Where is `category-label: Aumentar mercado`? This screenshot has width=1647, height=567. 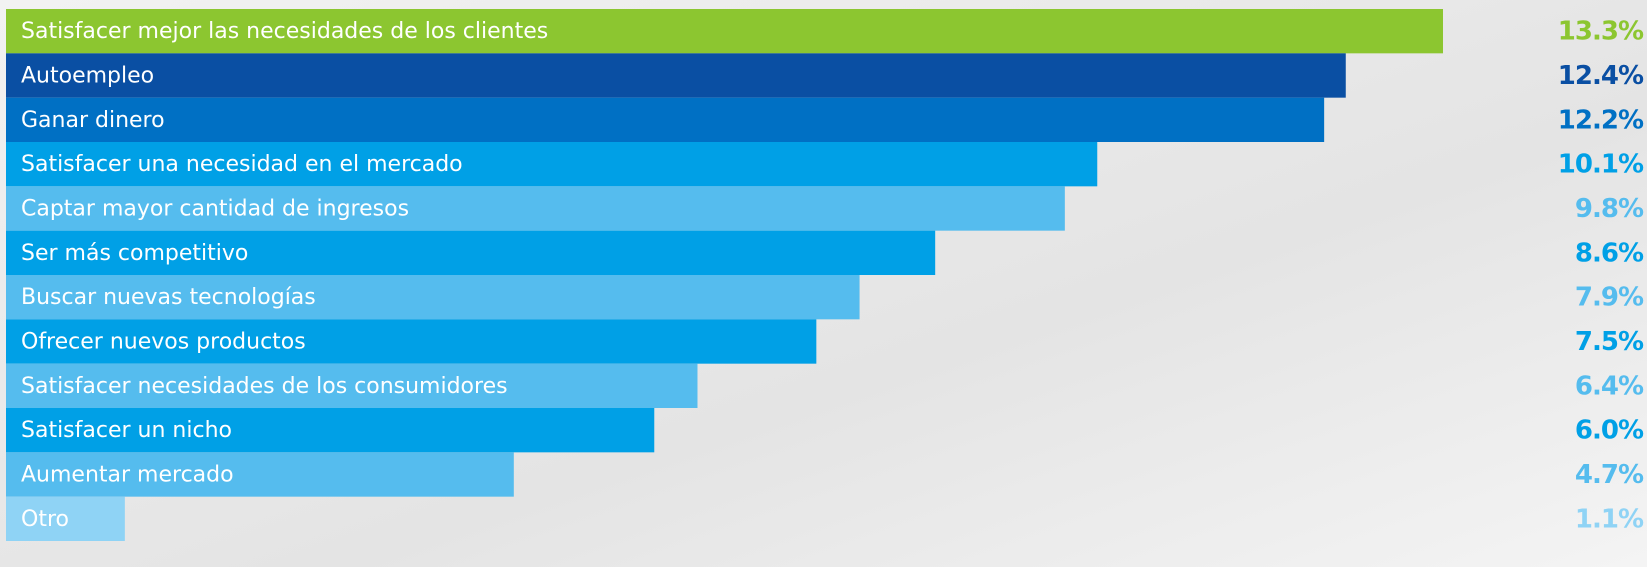
category-label: Aumentar mercado is located at coordinates (127, 475).